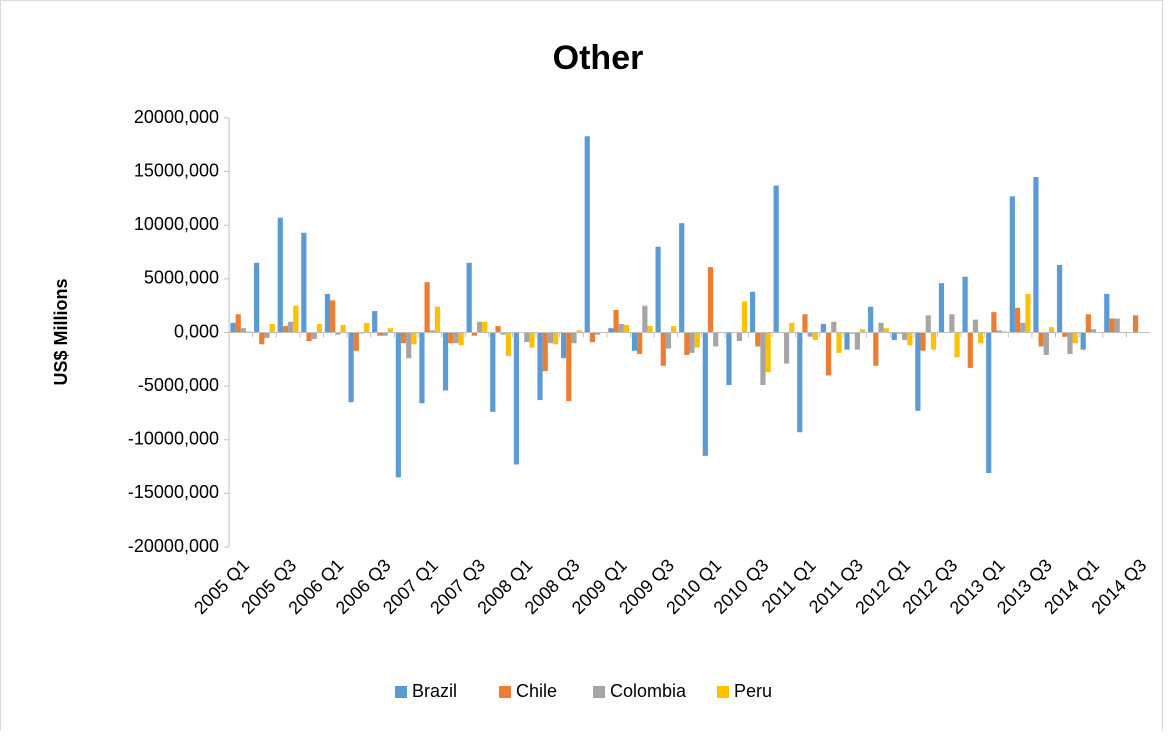  What do you see at coordinates (598, 58) in the screenshot?
I see `chart-title: Other` at bounding box center [598, 58].